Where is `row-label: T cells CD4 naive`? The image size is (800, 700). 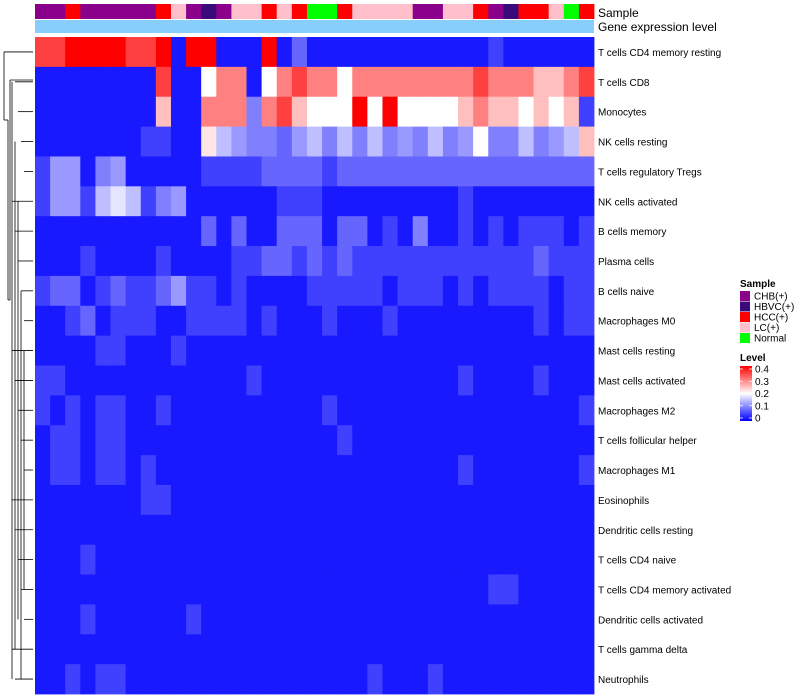 row-label: T cells CD4 naive is located at coordinates (637, 561).